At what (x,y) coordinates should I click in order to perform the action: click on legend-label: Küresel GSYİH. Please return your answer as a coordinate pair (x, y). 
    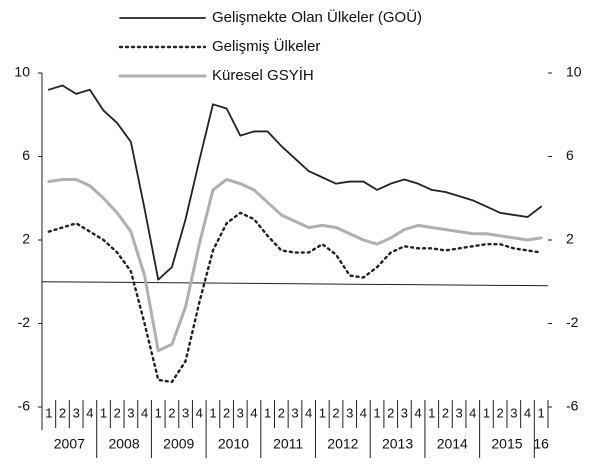
    Looking at the image, I should click on (263, 75).